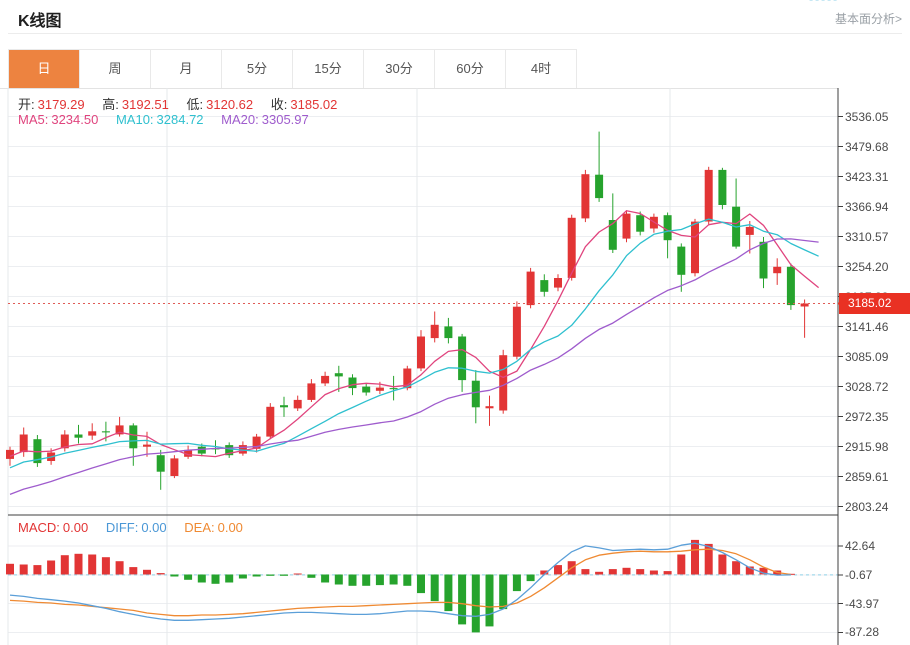  Describe the element at coordinates (862, 632) in the screenshot. I see `y-axis-label: -87.28` at that location.